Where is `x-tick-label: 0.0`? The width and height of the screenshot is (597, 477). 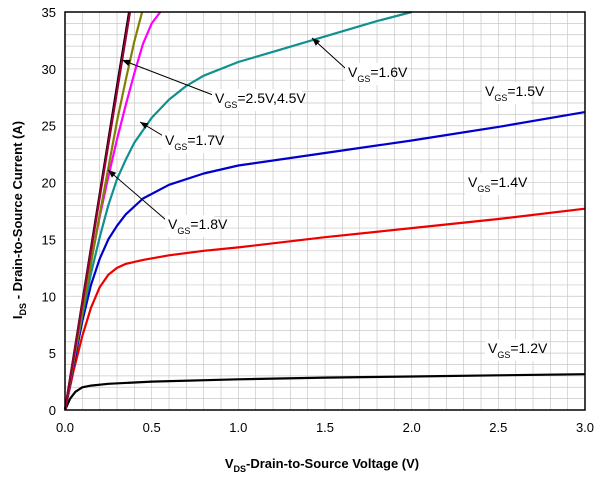 x-tick-label: 0.0 is located at coordinates (65, 427).